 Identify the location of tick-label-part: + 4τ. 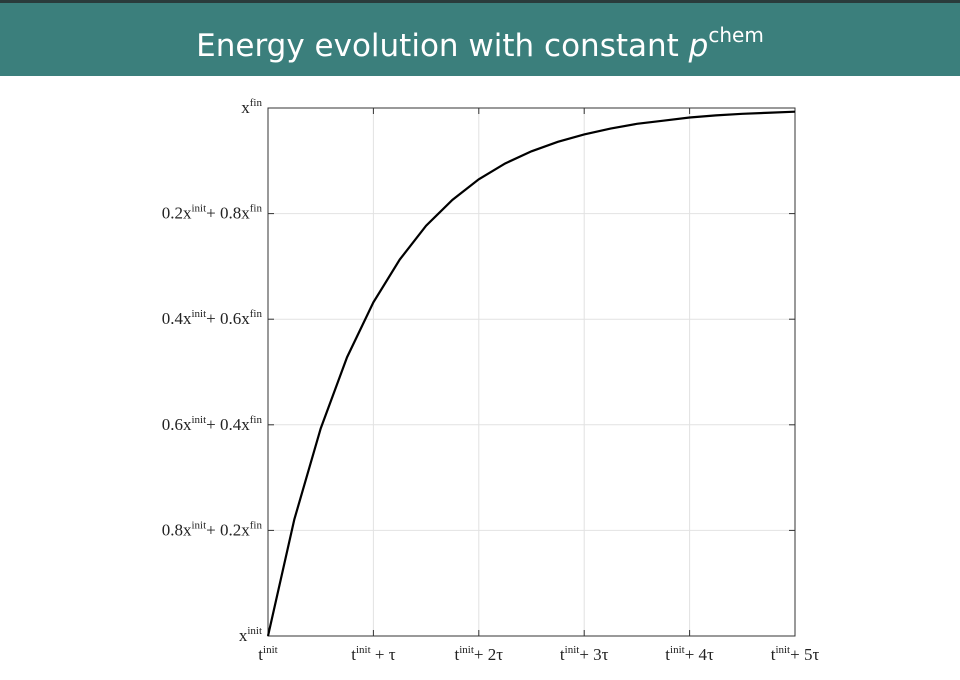
(699, 654).